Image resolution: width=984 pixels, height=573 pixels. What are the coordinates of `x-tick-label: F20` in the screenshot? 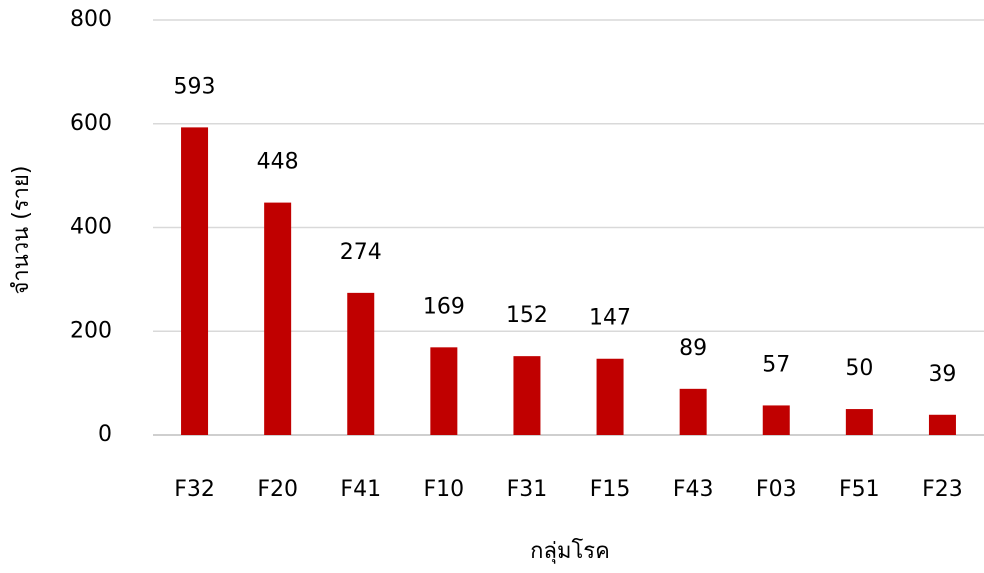 It's located at (277, 489).